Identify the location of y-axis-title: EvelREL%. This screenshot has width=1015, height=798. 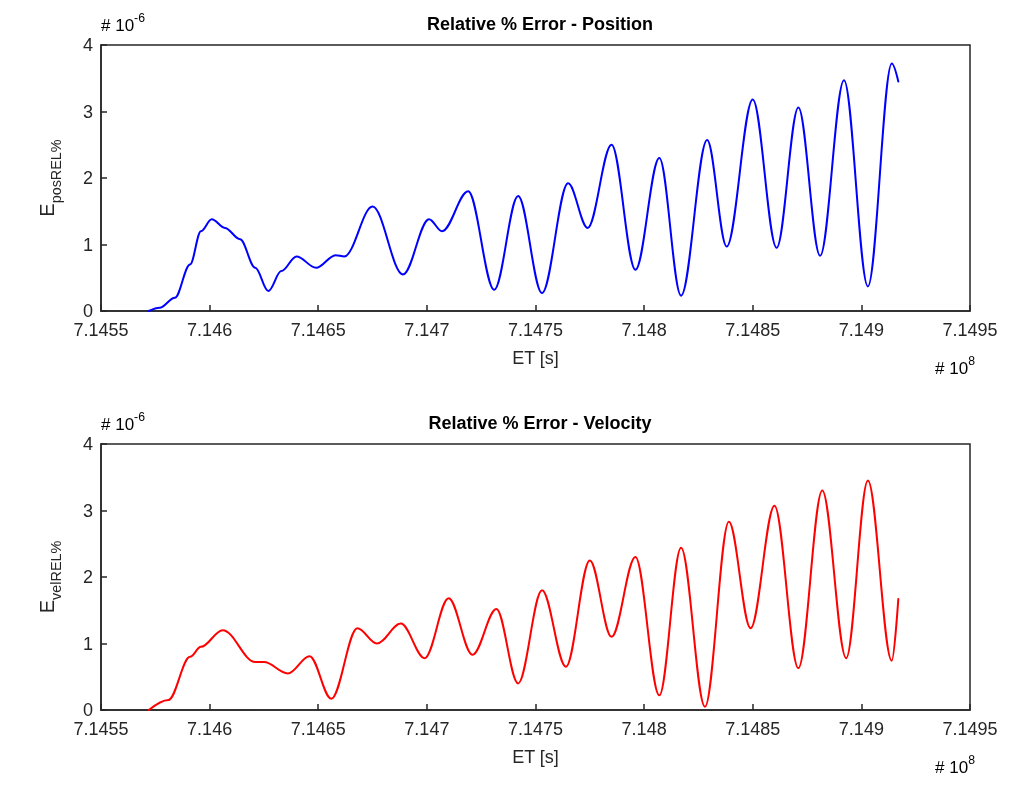
(50, 577).